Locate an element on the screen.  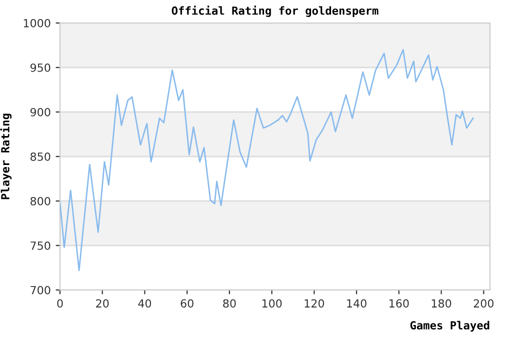
y-tick-label: 1000 is located at coordinates (37, 23).